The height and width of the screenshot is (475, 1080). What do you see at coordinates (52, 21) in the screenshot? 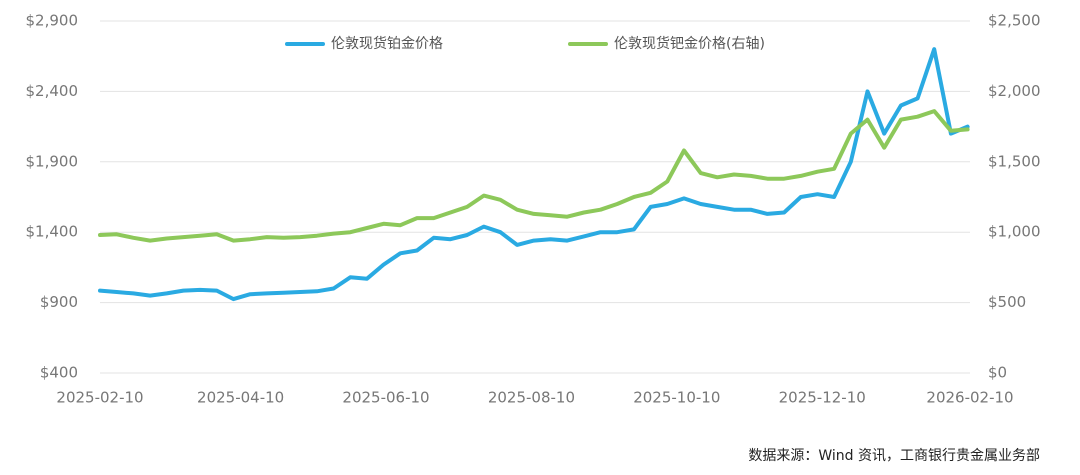
I see `y-tick-label: $2,900` at bounding box center [52, 21].